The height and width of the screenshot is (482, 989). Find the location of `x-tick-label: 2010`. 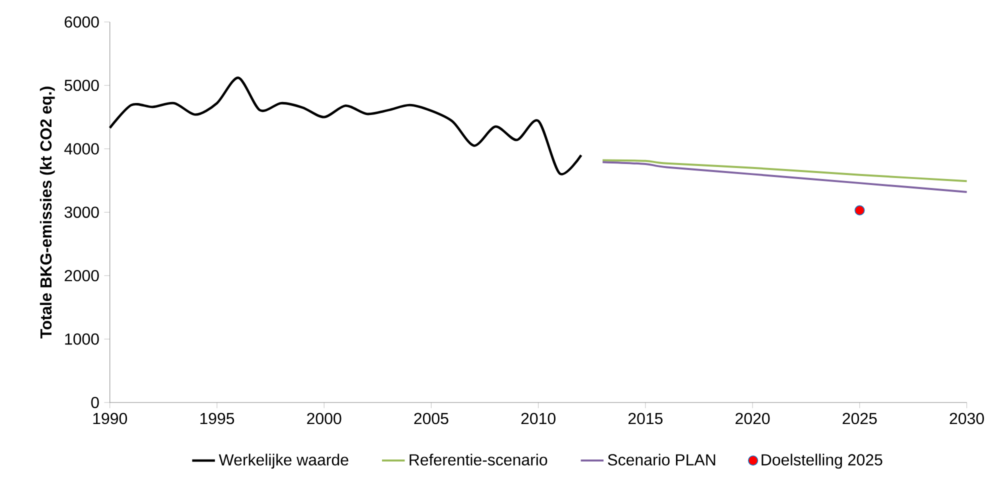

x-tick-label: 2010 is located at coordinates (538, 418).